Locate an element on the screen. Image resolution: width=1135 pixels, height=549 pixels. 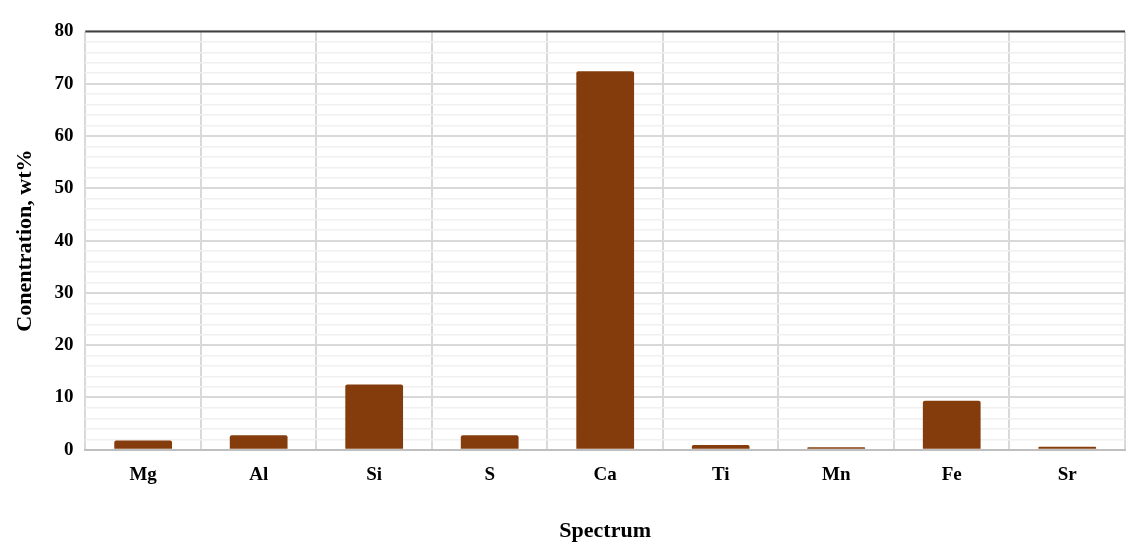
x-tick-label: Fe is located at coordinates (951, 474).